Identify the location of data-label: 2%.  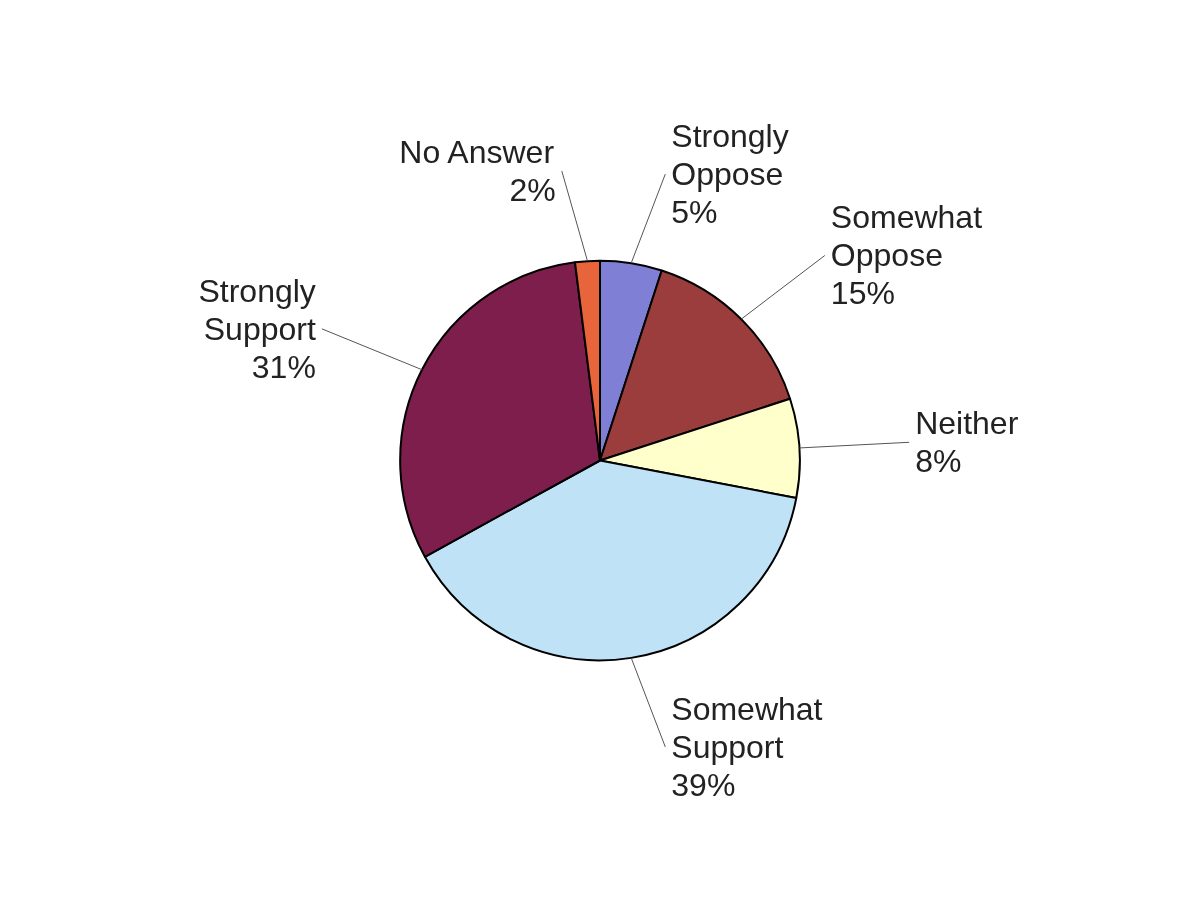
(532, 190).